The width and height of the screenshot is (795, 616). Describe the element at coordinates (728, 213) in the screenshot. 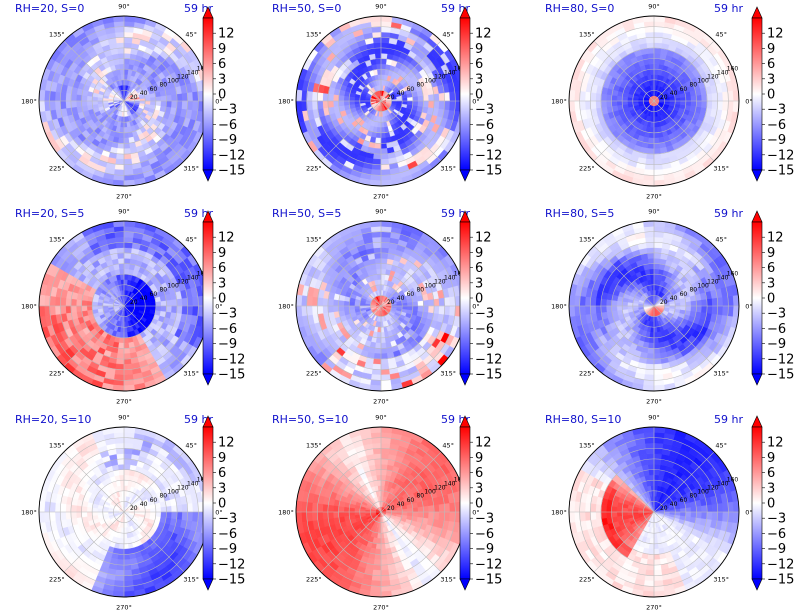

I see `time-label: 59 hr` at that location.